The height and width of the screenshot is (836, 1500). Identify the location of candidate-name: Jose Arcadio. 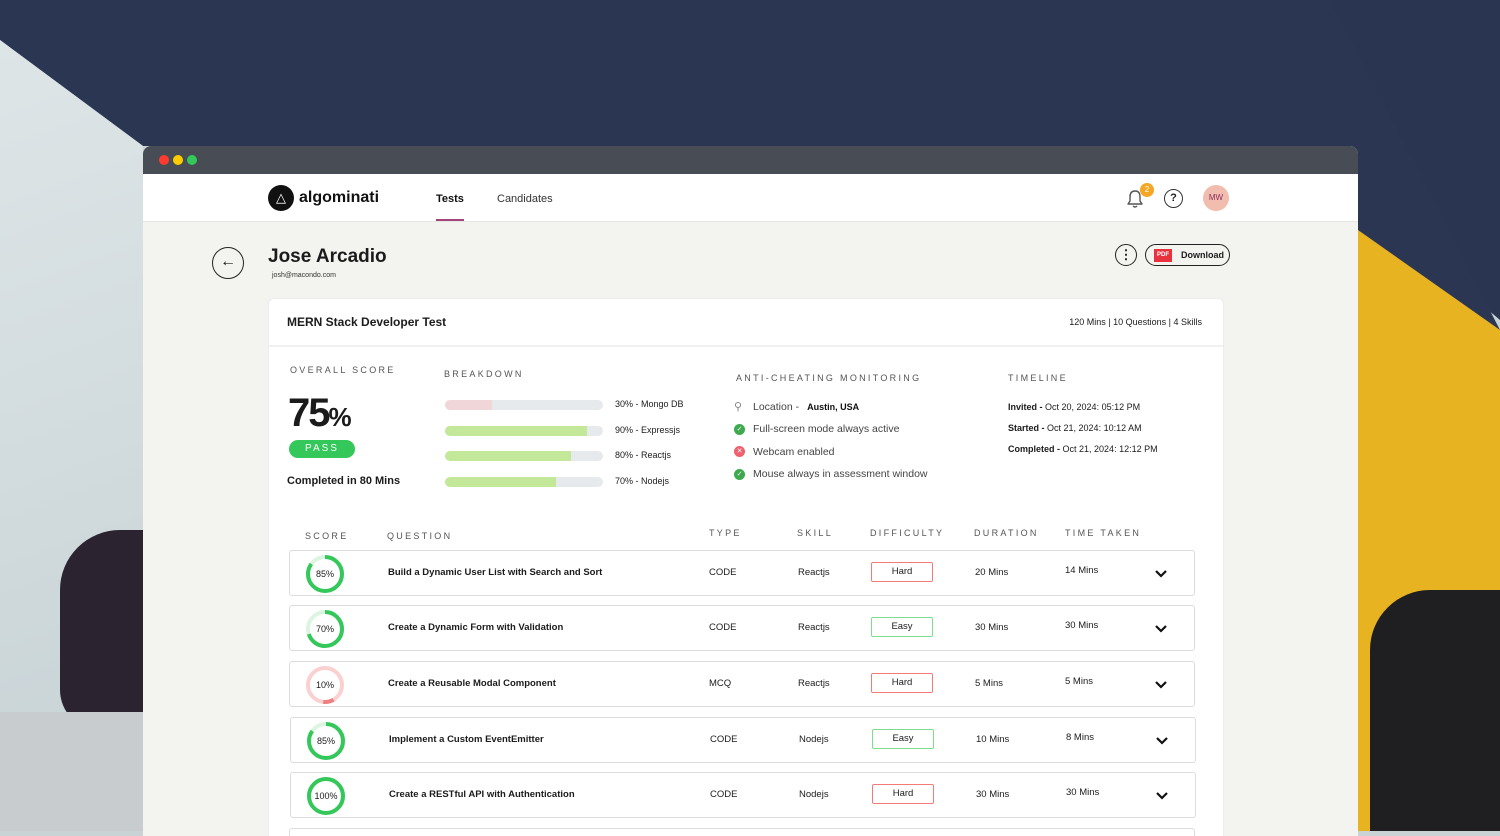
(327, 256).